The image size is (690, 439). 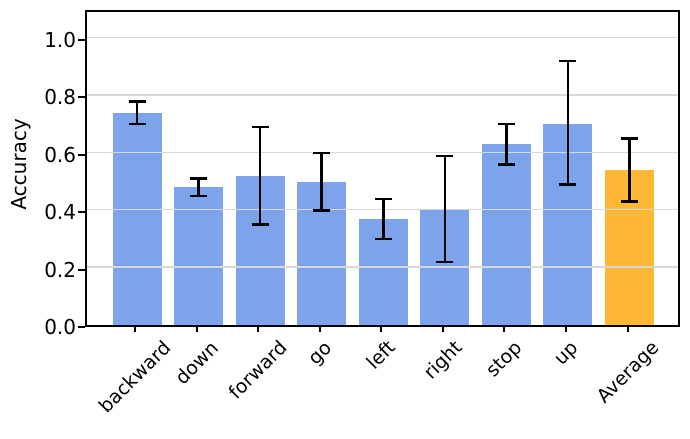 I want to click on x-tick-label-go: go, so click(x=319, y=353).